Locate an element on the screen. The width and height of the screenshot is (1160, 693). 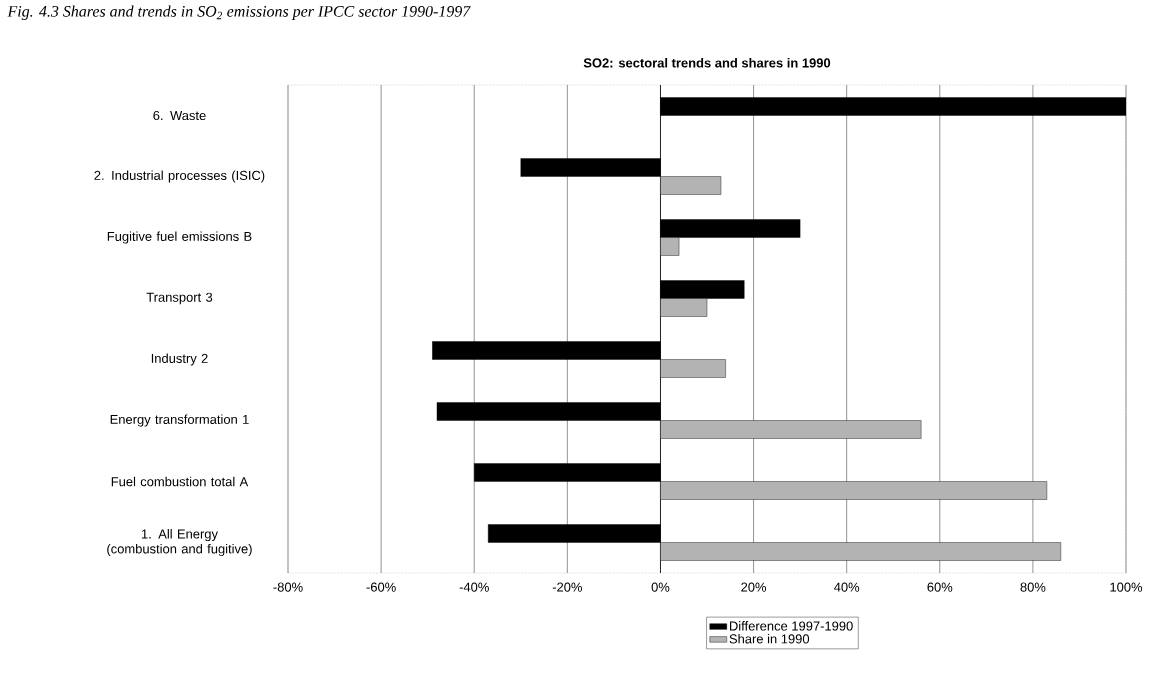
y-tick-label: 2. Industrial processes (ISIC) is located at coordinates (179, 176).